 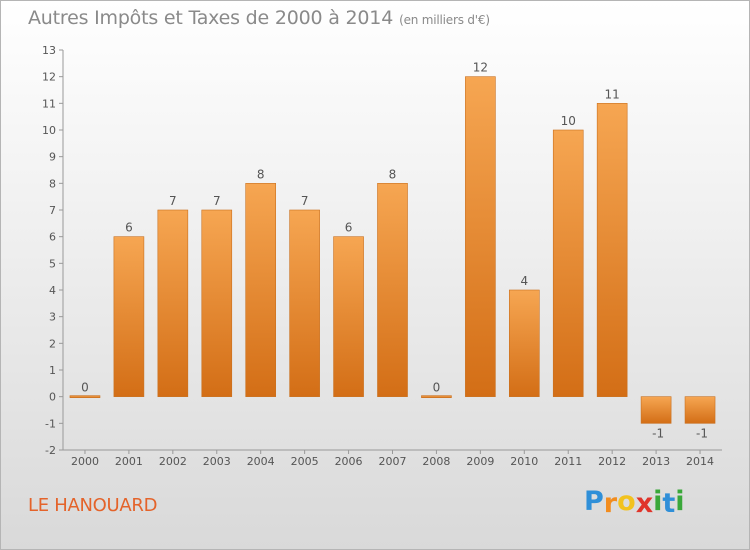 What do you see at coordinates (393, 461) in the screenshot?
I see `x-tick-label: 2007` at bounding box center [393, 461].